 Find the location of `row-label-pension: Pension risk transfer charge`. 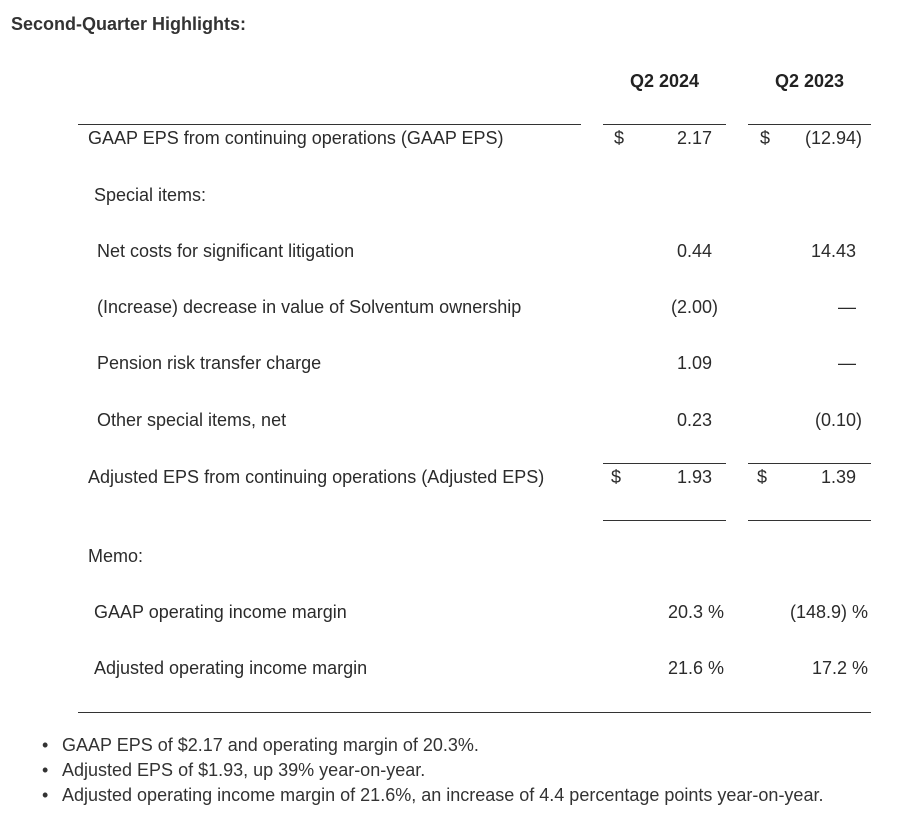

row-label-pension: Pension risk transfer charge is located at coordinates (209, 363).